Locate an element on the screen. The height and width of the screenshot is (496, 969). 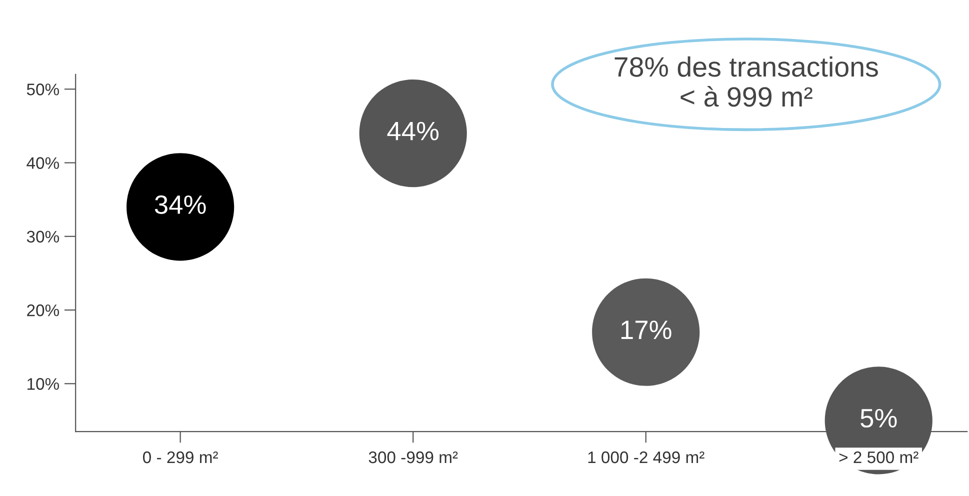
y-tick-label: 30% is located at coordinates (43, 236).